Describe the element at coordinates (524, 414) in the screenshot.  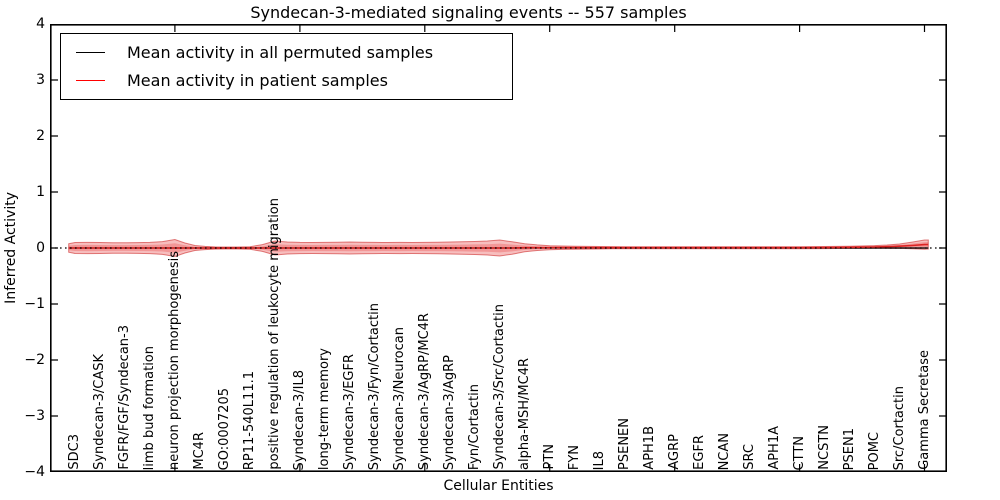
I see `x-category-label: alpha-MSH/MC4R` at that location.